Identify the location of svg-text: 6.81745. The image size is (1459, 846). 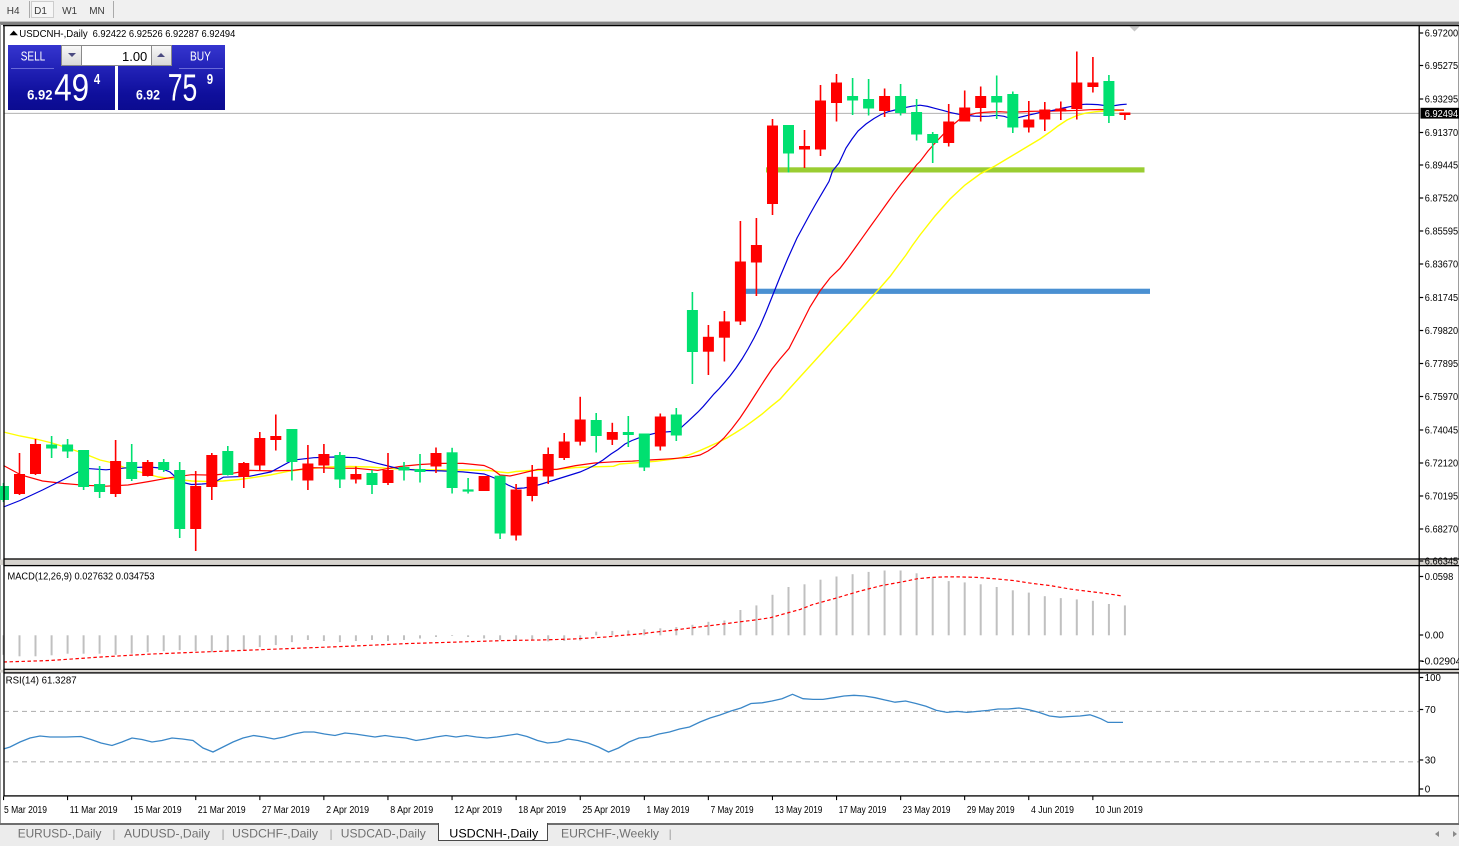
(1442, 298).